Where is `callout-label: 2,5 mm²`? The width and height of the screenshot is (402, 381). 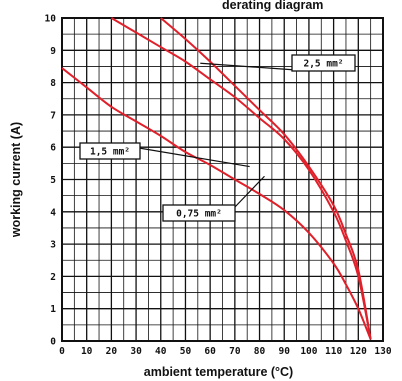
callout-label: 2,5 mm² is located at coordinates (323, 64).